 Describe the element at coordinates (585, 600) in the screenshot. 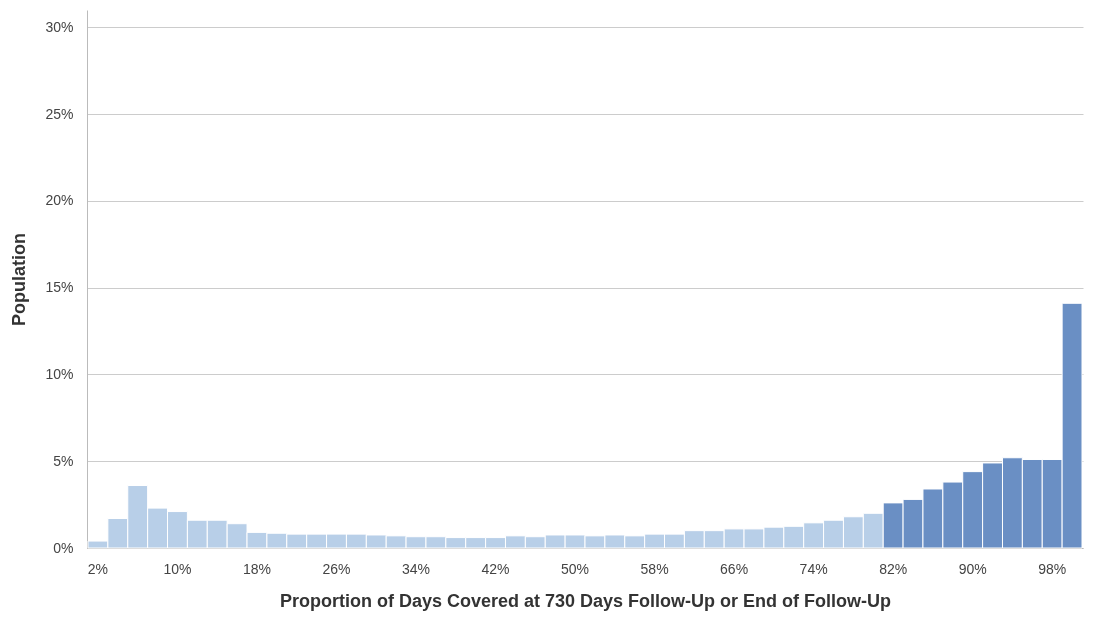

I see `x-axis-title: Proportion of Days Covered at 730 Days Follow-Up or End of Follow-Up` at that location.